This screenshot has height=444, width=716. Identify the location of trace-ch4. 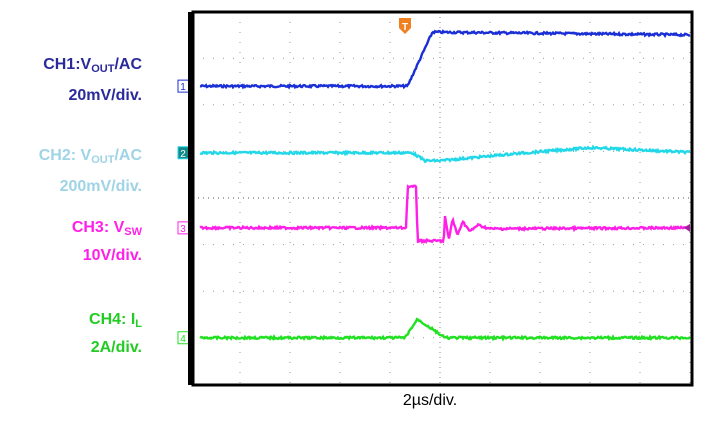
(445, 329).